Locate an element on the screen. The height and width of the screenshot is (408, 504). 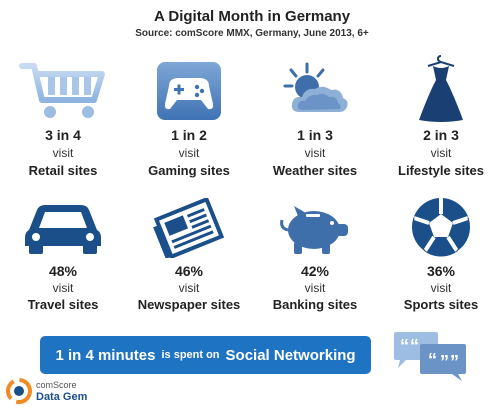
category-label: Banking sites is located at coordinates (315, 304).